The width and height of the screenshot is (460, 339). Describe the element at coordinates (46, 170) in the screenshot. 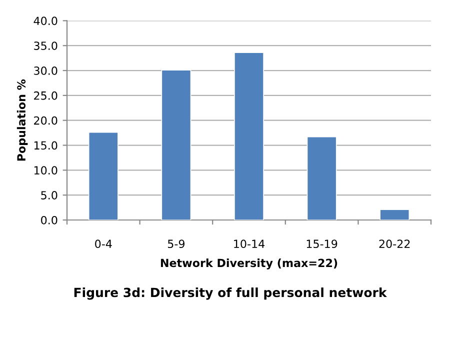

I see `y-tick-label: 10.0` at that location.